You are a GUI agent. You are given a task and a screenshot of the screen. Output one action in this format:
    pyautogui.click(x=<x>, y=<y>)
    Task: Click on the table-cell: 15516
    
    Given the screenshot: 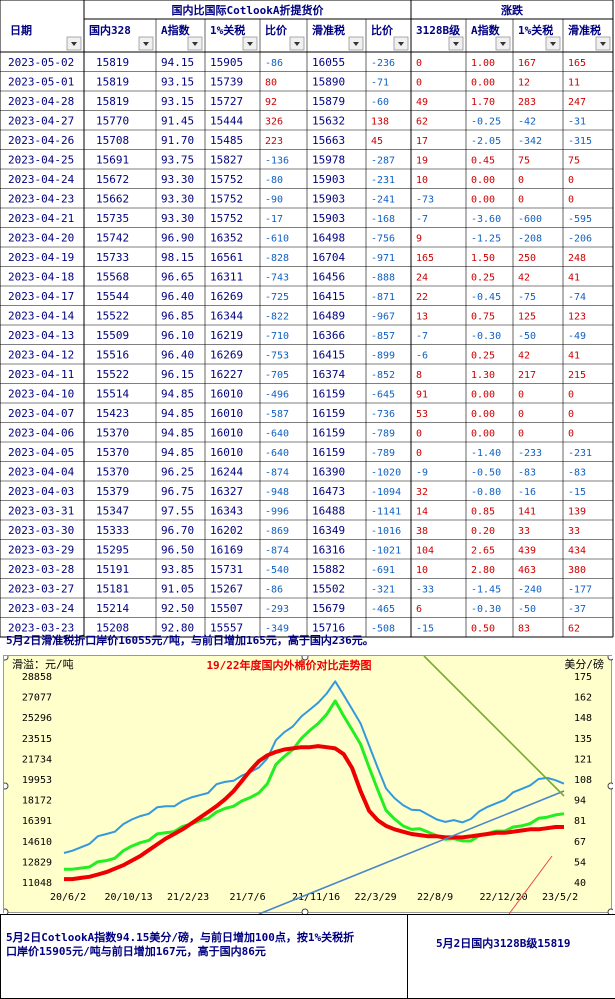 What is the action you would take?
    pyautogui.click(x=112, y=355)
    